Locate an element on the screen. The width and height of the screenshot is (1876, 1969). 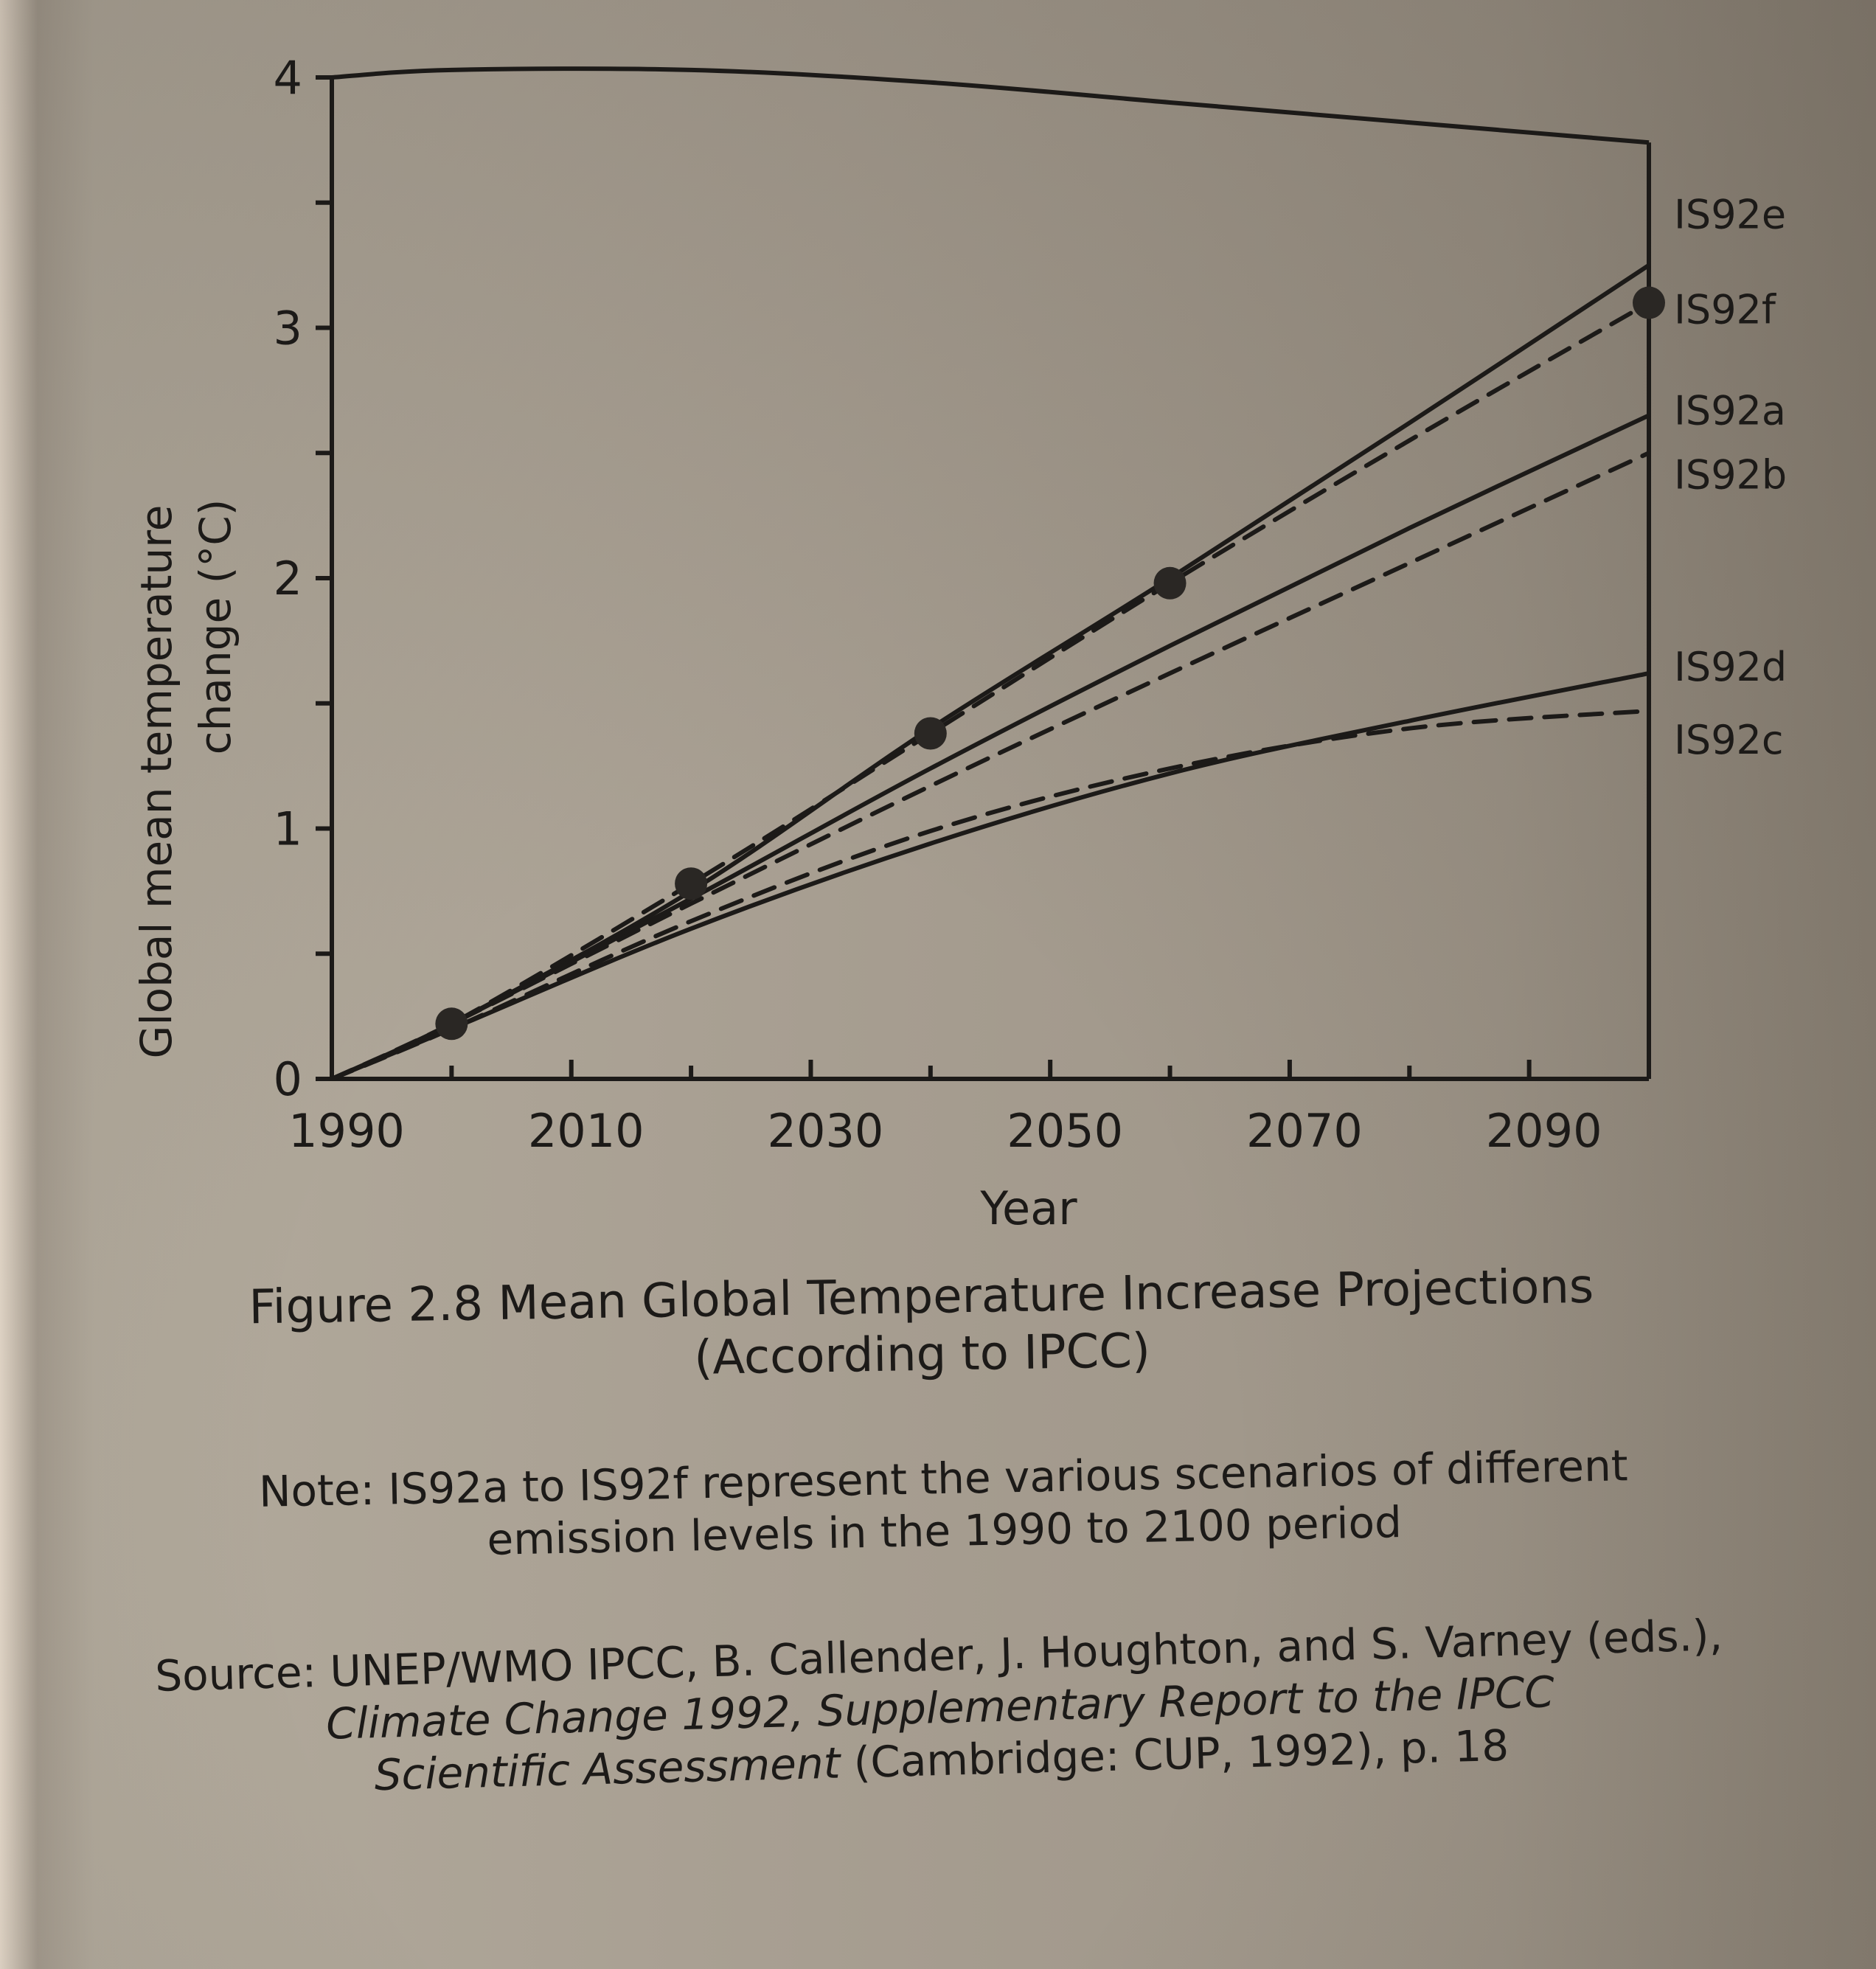
x-tick-label: 2010 is located at coordinates (586, 1131).